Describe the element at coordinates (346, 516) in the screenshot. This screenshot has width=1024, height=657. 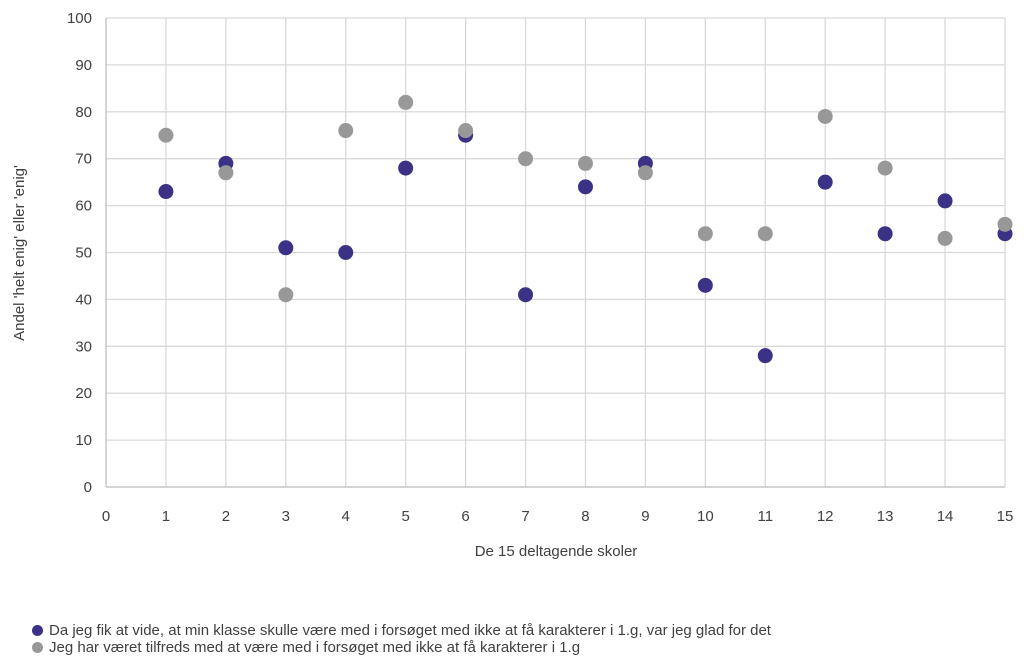
I see `x-tick-label: 4` at that location.